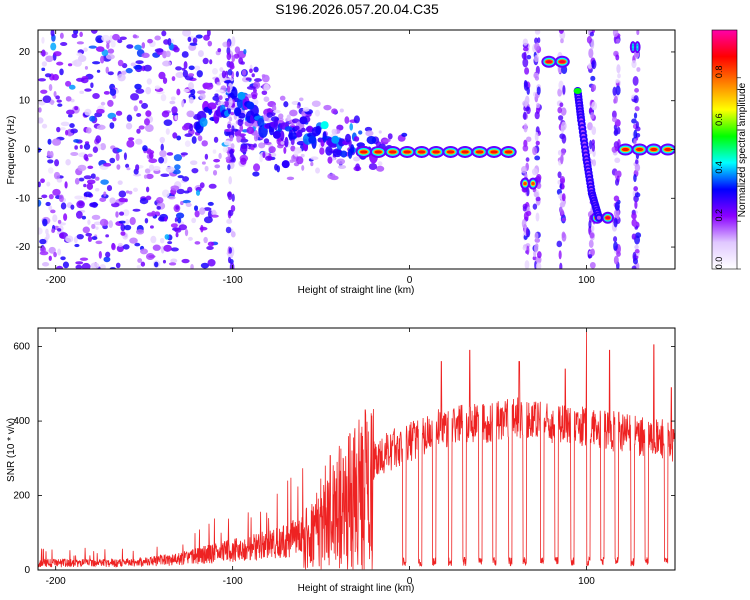 Image resolution: width=750 pixels, height=600 pixels. What do you see at coordinates (719, 167) in the screenshot?
I see `colorbar-tick-label: 0.4` at bounding box center [719, 167].